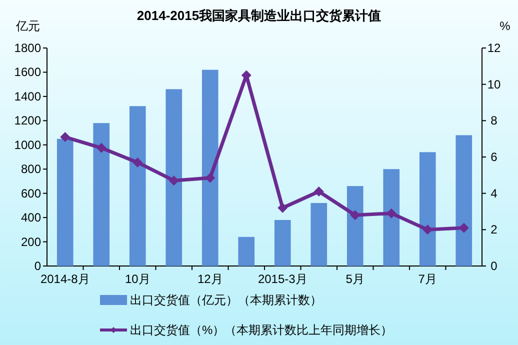  I want to click on y-axis-title: 亿元, so click(27, 26).